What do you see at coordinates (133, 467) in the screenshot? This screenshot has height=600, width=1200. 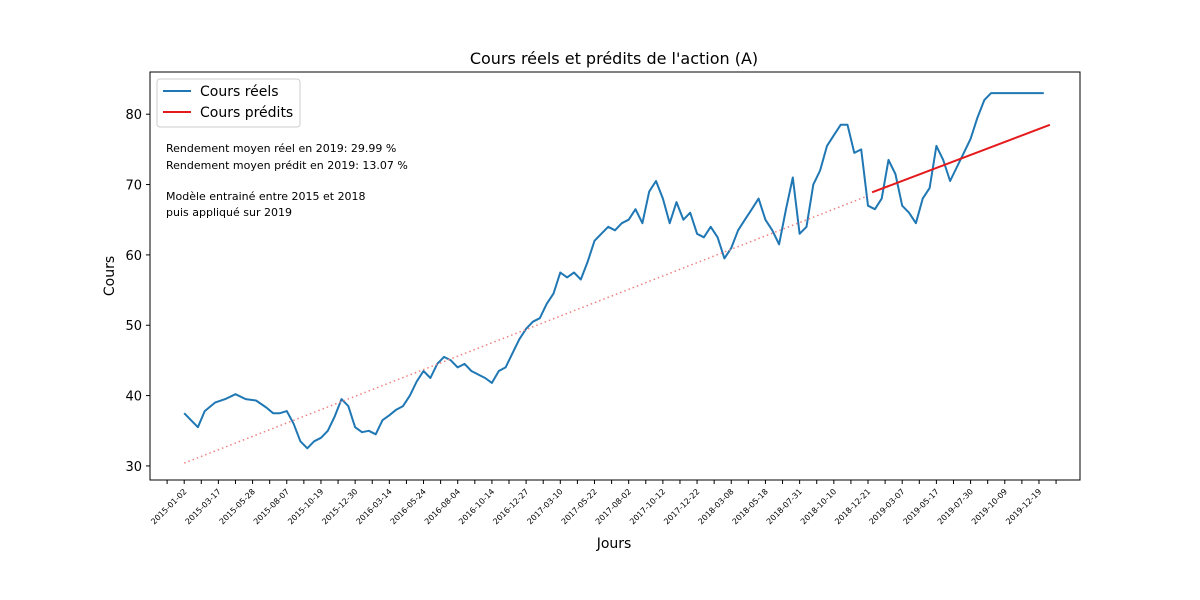 I see `y-tick-label: 30` at bounding box center [133, 467].